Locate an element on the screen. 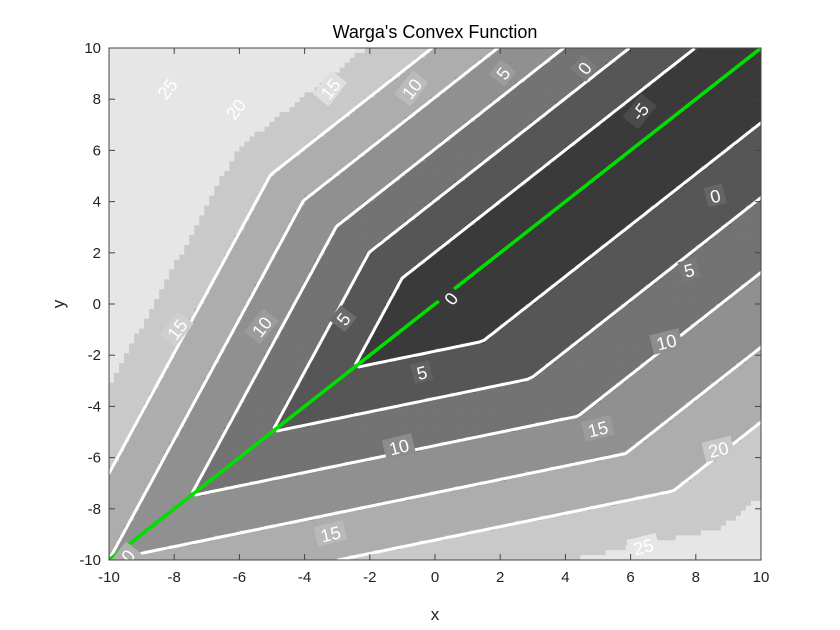  x-tick-label: -10 is located at coordinates (109, 577).